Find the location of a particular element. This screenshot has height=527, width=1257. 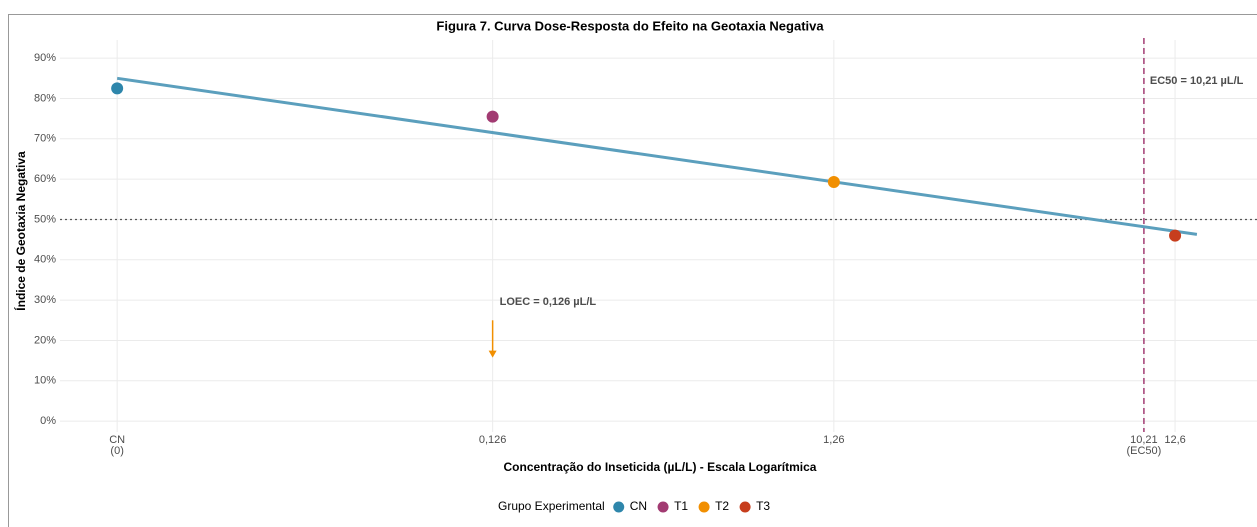

ec50-label: EC50 = 10,21 µL/L is located at coordinates (1197, 81).